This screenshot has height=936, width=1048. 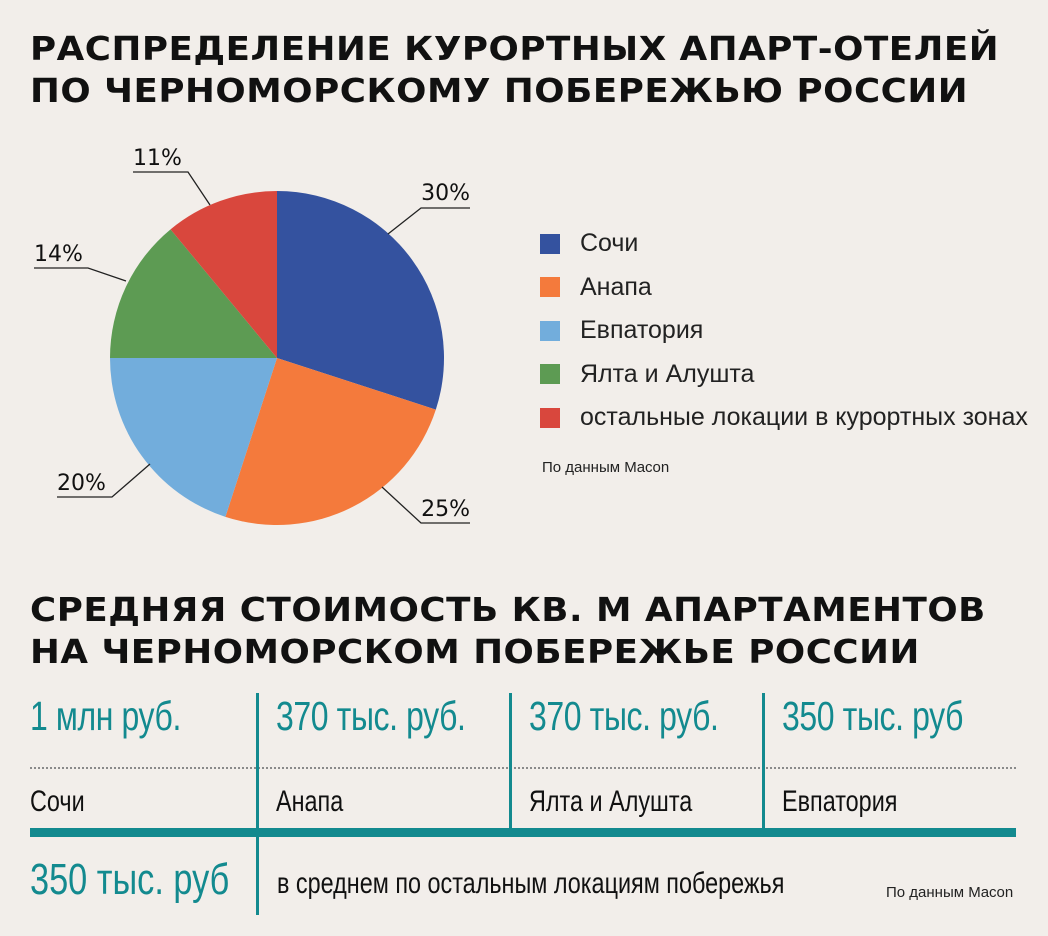 What do you see at coordinates (606, 467) in the screenshot?
I see `pie-chart-source: По данным Macon` at bounding box center [606, 467].